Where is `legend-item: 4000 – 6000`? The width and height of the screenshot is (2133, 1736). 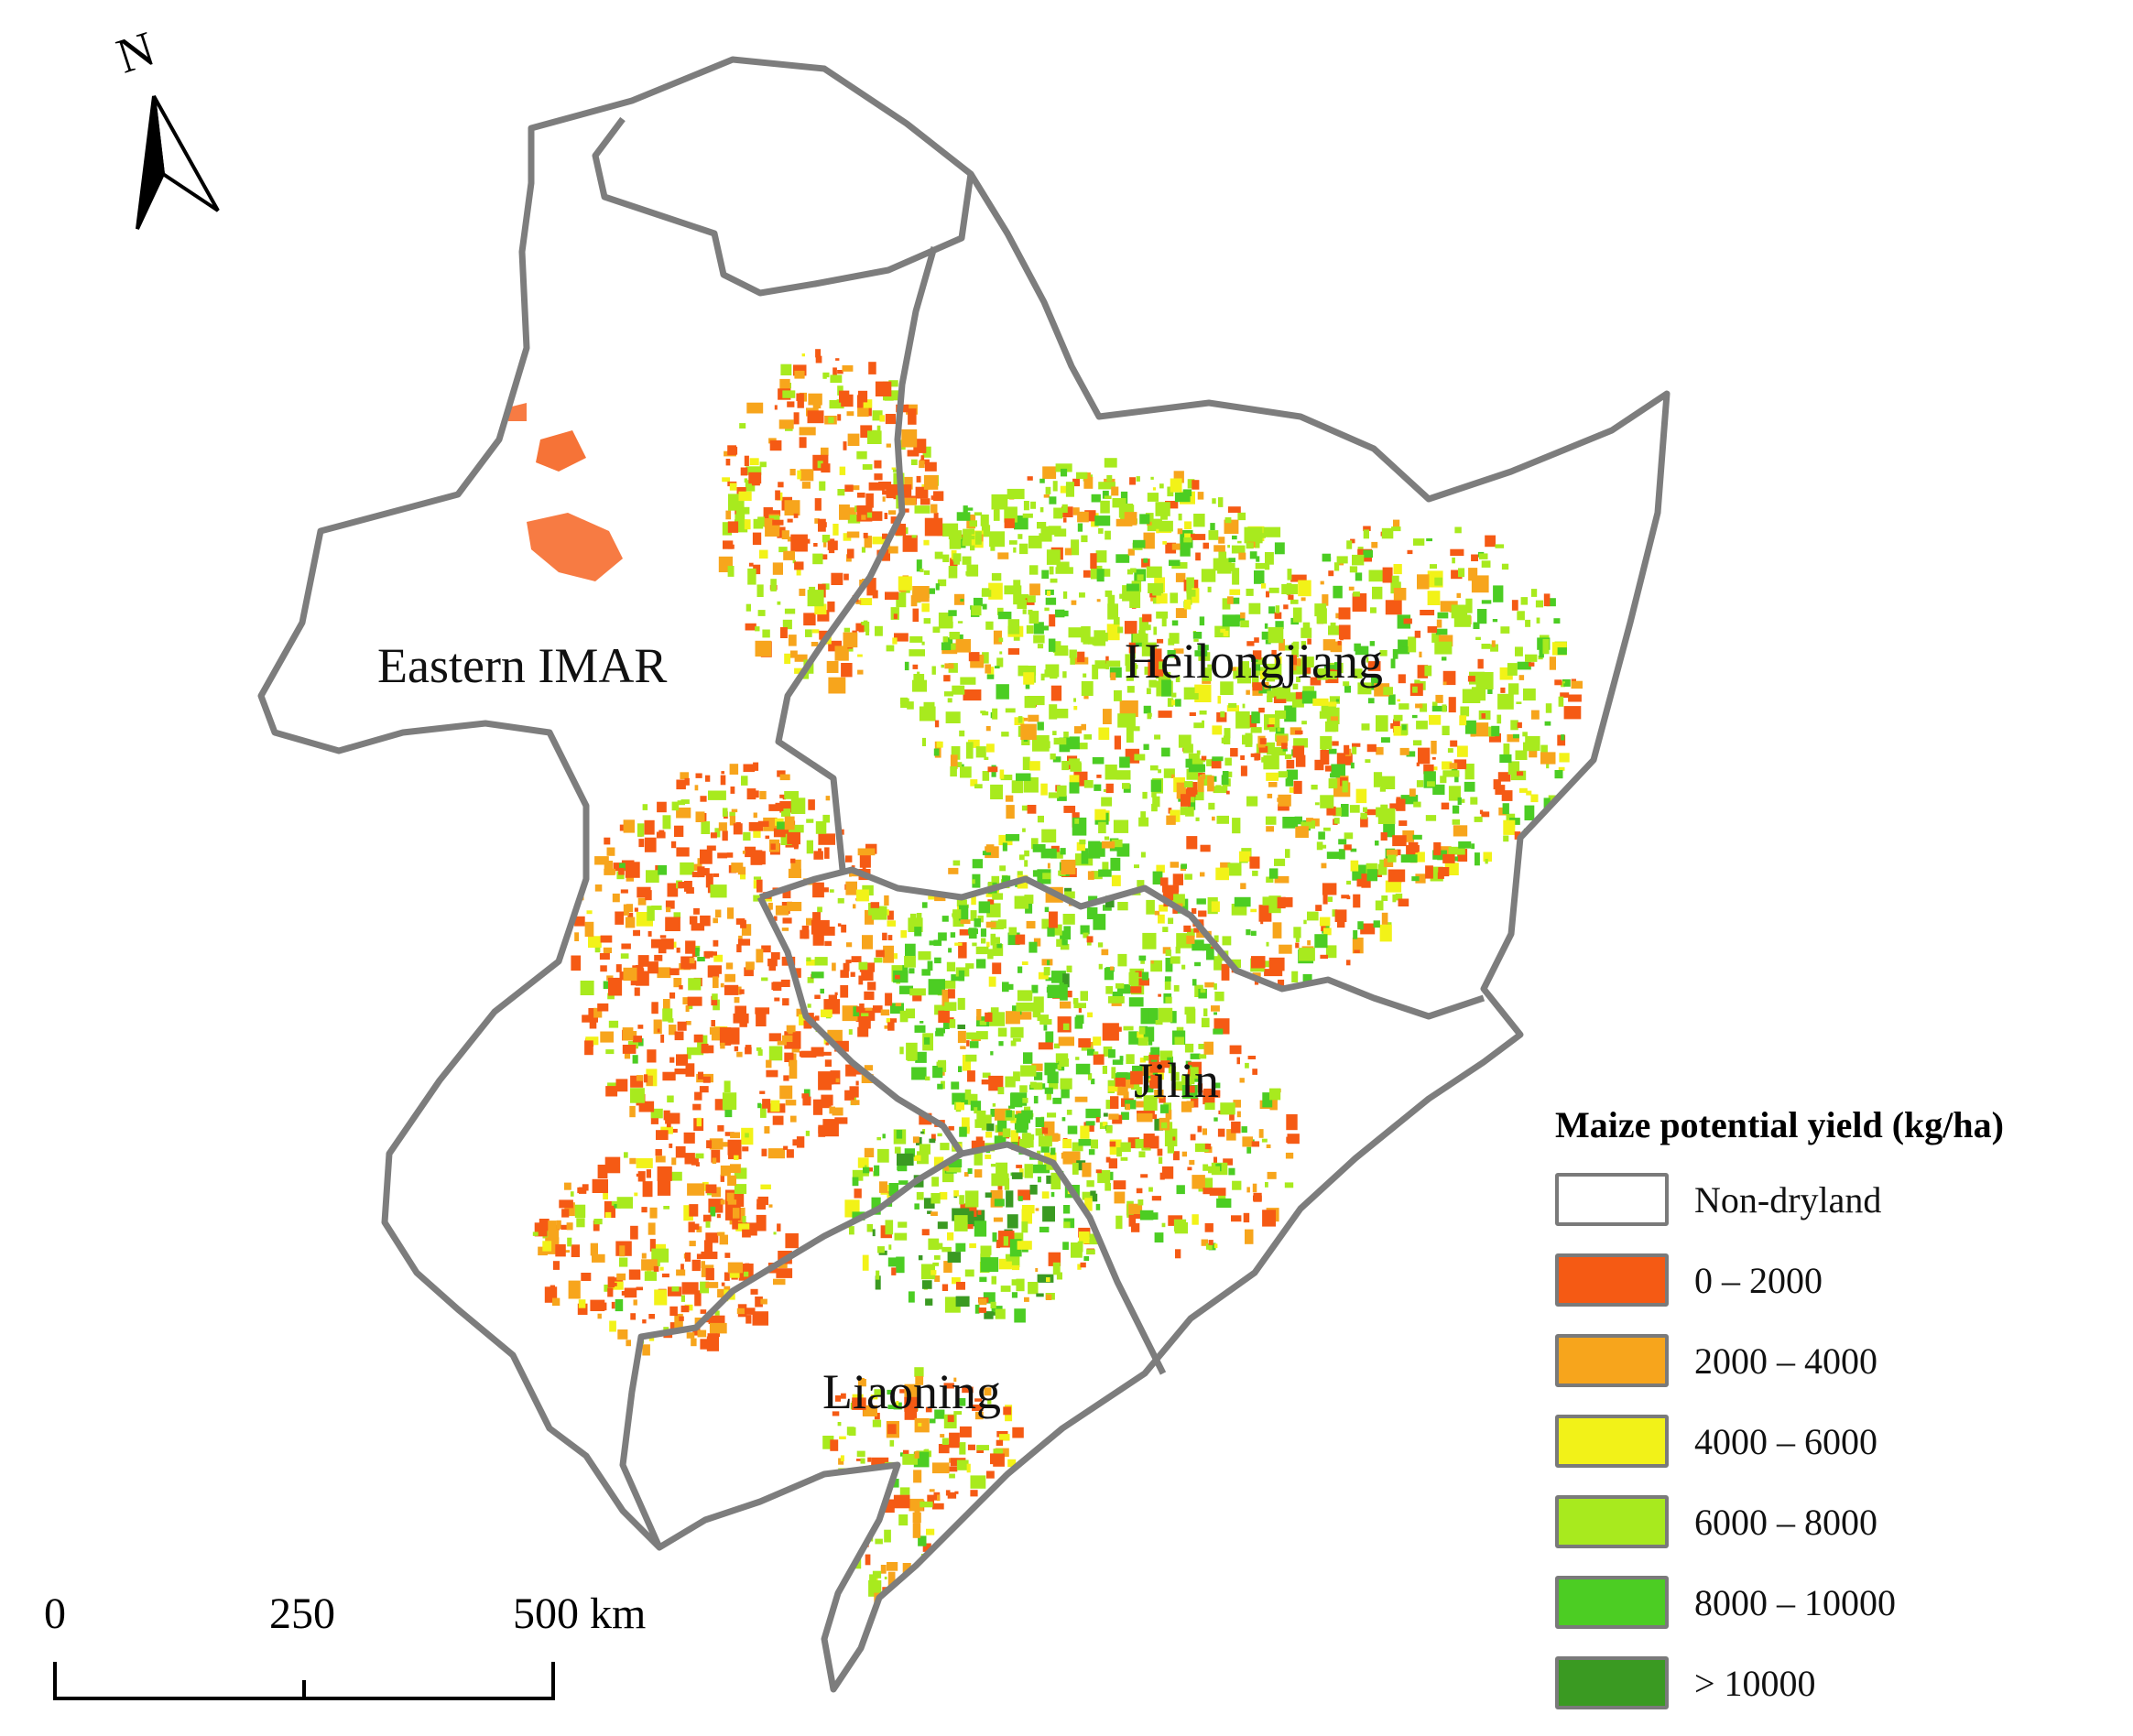
legend-item: 4000 – 6000 is located at coordinates (1839, 1441).